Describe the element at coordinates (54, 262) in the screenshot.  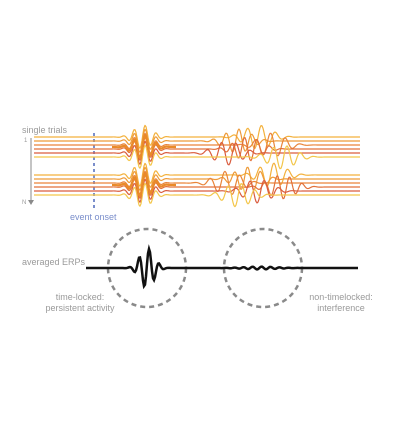
I see `averaged-erps-label: averaged ERPs` at that location.